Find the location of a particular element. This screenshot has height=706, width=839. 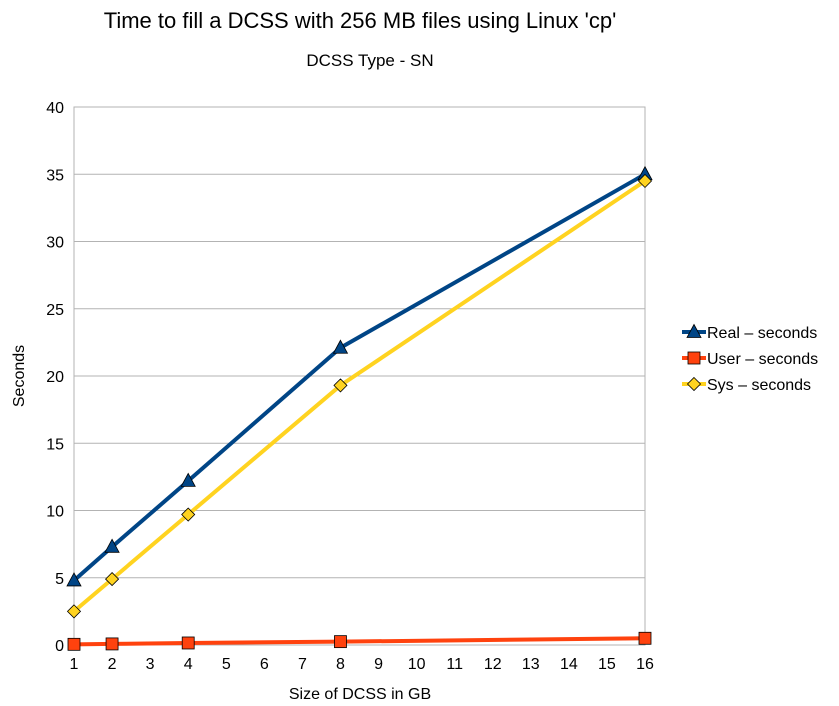

x-tick-label: 8 is located at coordinates (340, 664).